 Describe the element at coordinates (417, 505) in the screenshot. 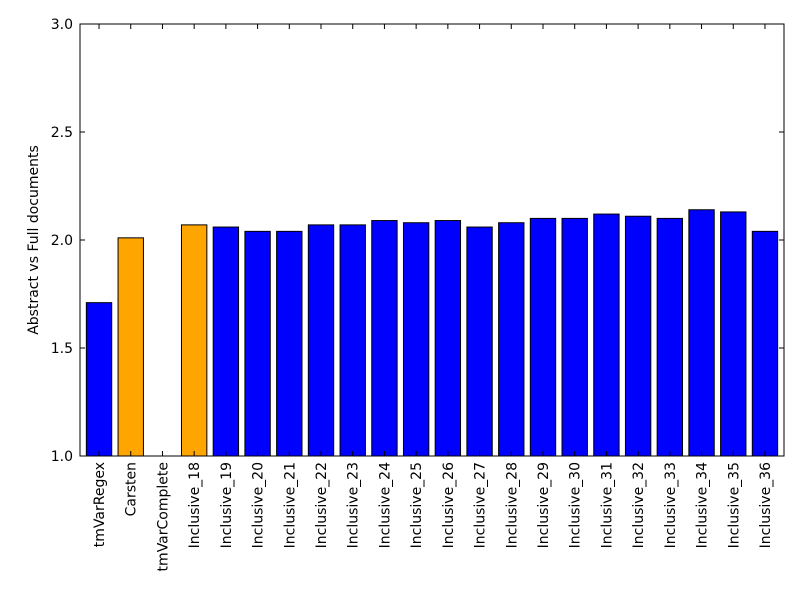

I see `x-tick-label-Inclusive_25: Inclusive_25` at that location.